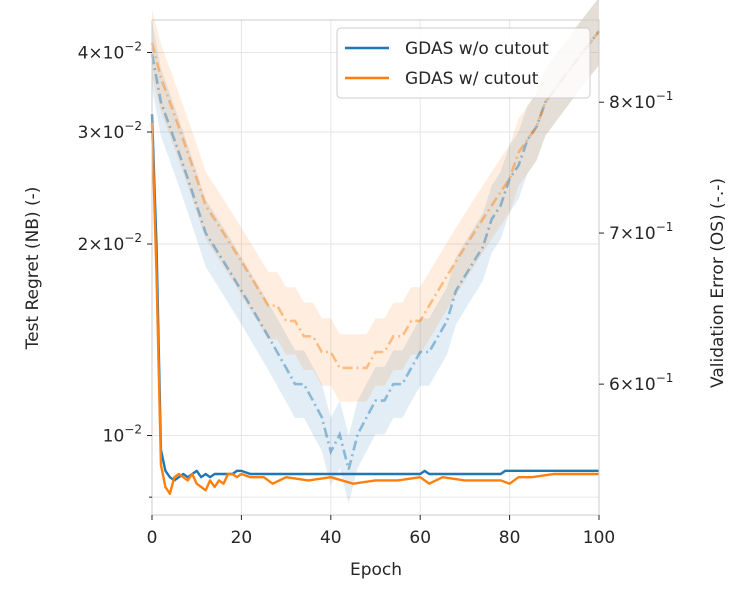 The width and height of the screenshot is (754, 603). Describe the element at coordinates (110, 131) in the screenshot. I see `left-y-tick-label: 3×10⁻²` at that location.